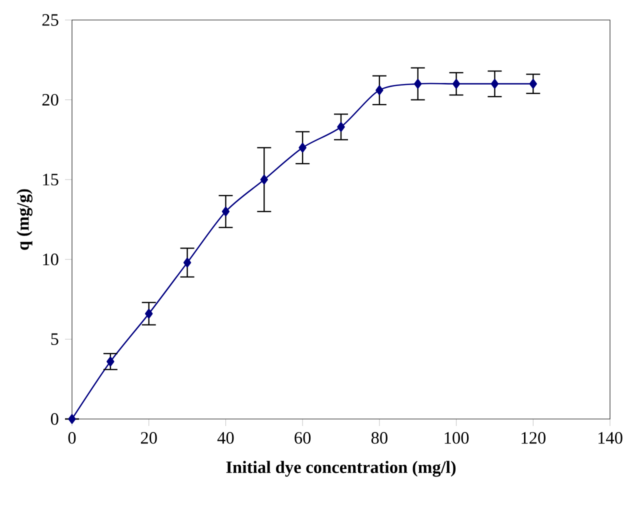 The width and height of the screenshot is (638, 518). I want to click on y-tick-label: 15, so click(50, 180).